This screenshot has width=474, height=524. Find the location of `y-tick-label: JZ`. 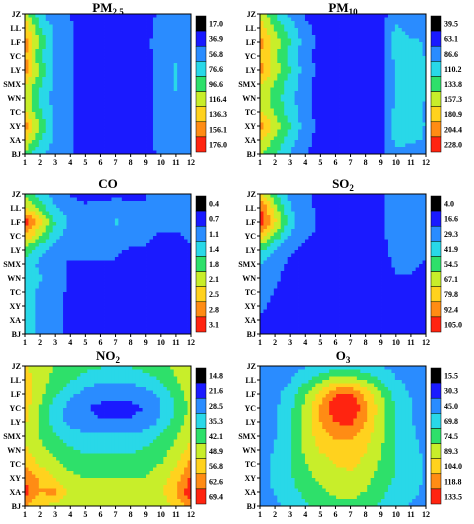

y-tick-label: JZ is located at coordinates (16, 14).